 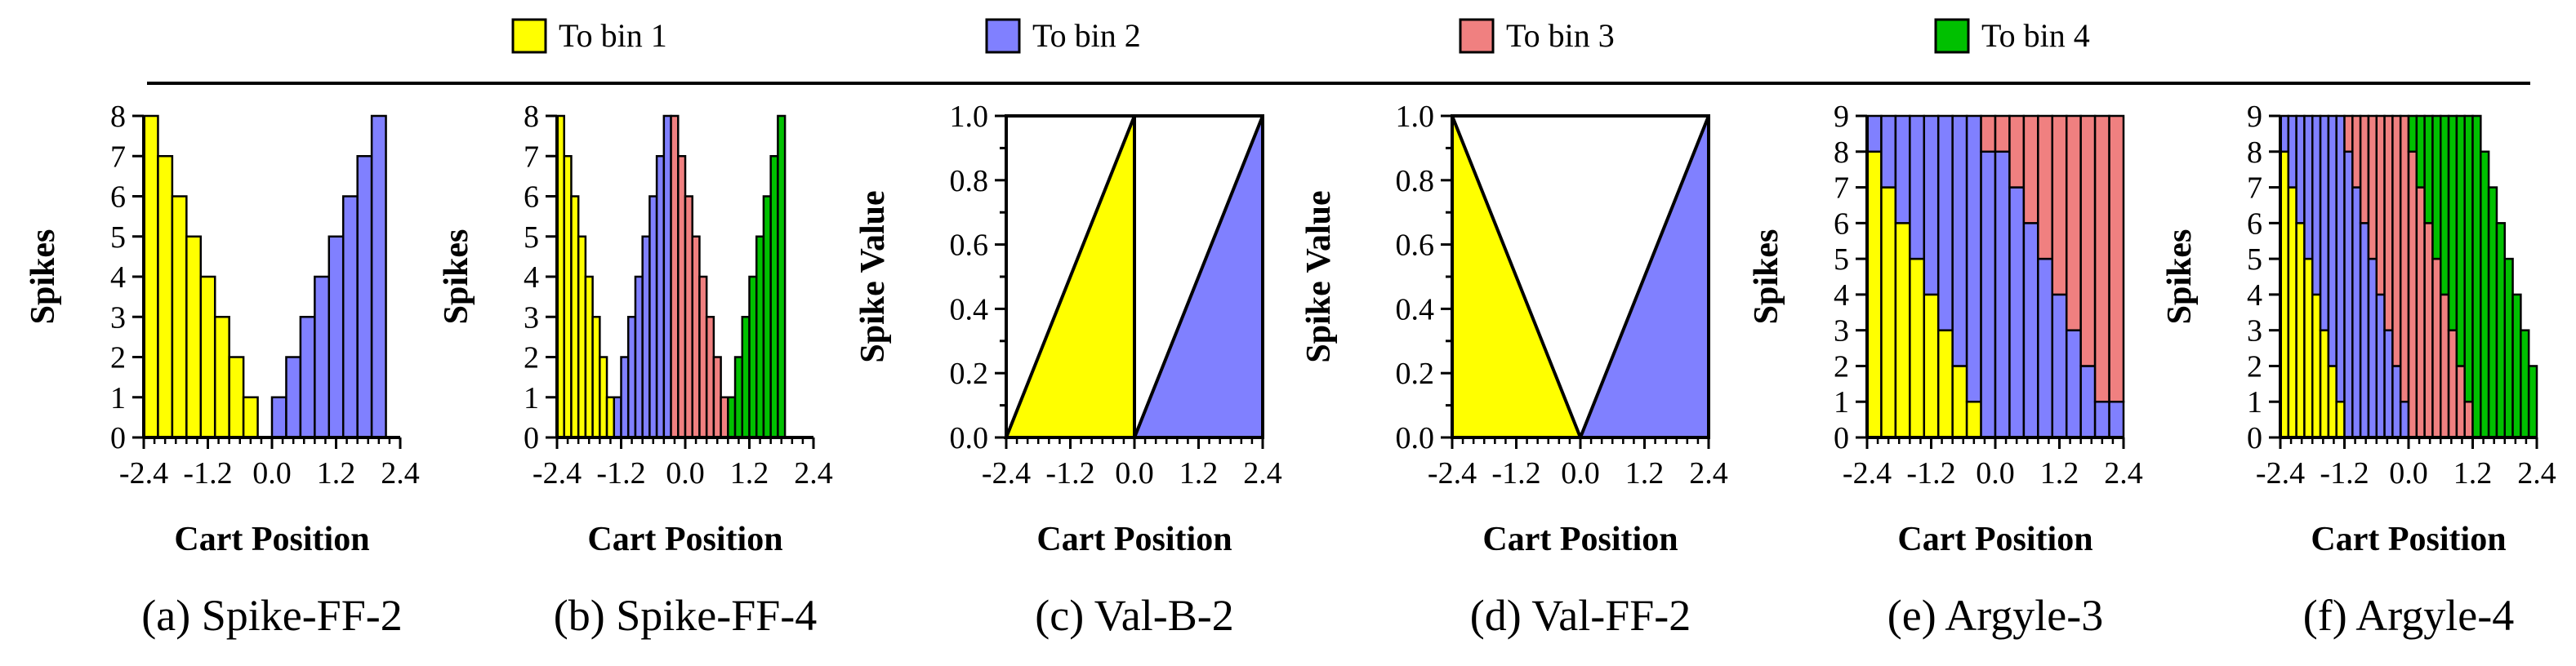 What do you see at coordinates (1841, 152) in the screenshot?
I see `y-tick-label: 8` at bounding box center [1841, 152].